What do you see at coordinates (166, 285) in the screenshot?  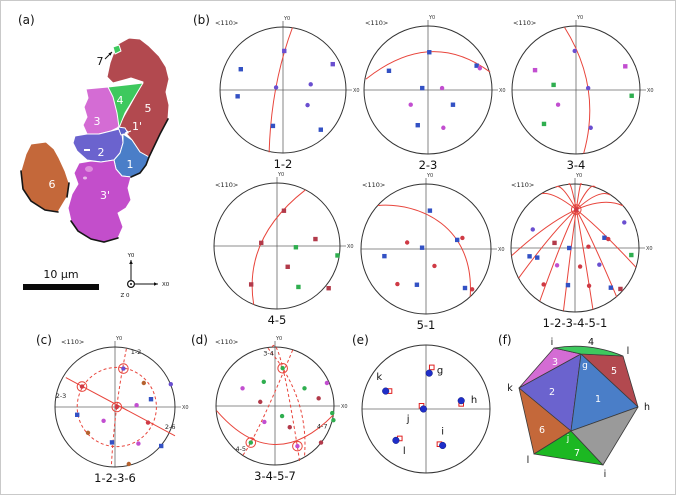 I see `axis-label-x0: X0` at bounding box center [166, 285].